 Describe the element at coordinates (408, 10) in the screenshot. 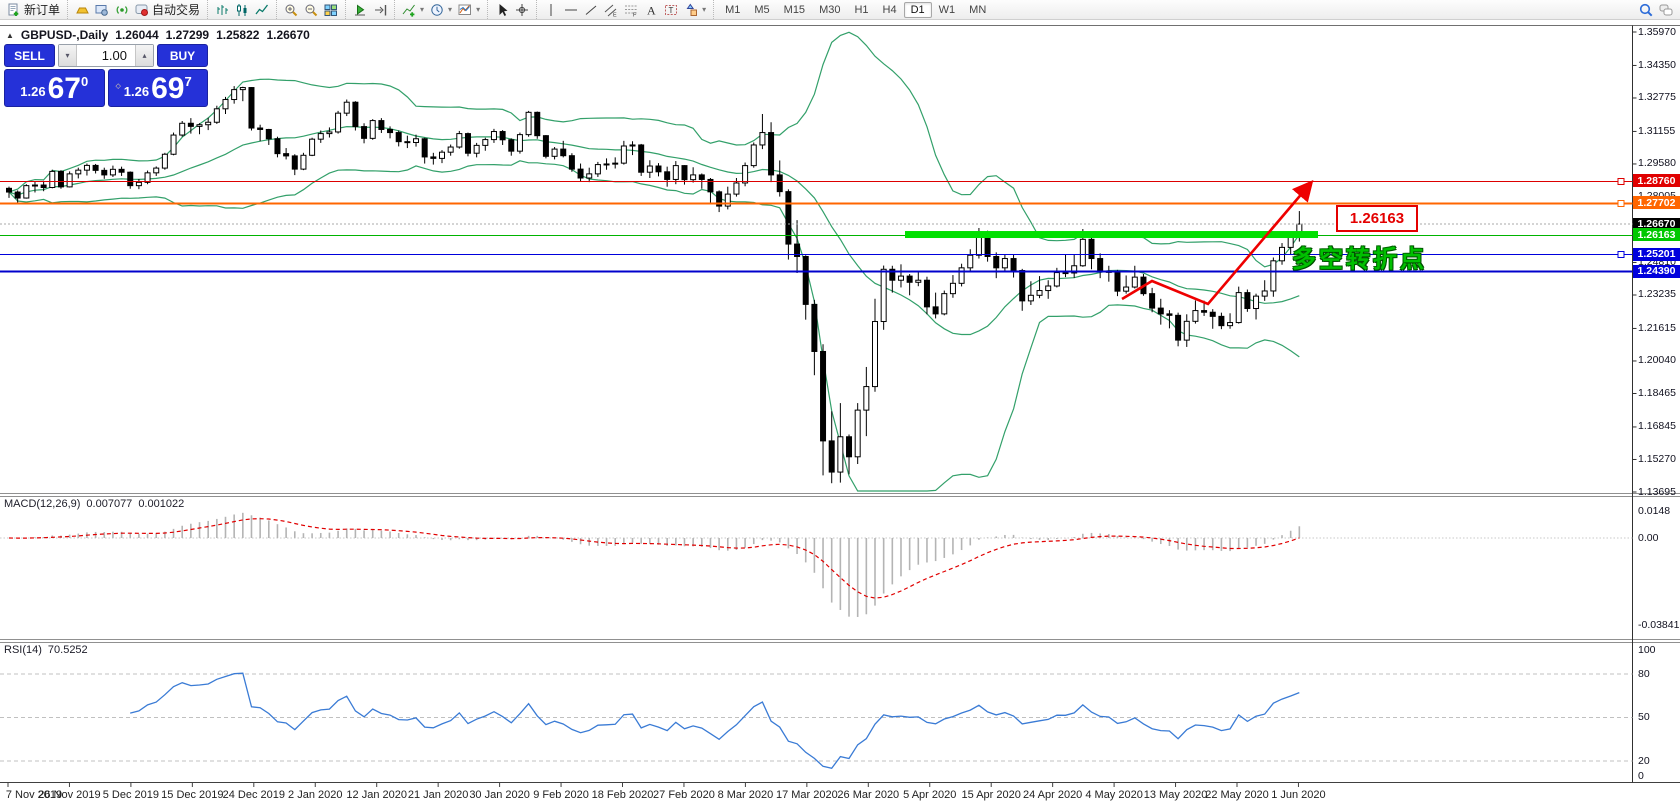

I see `add-indicator-icon` at that location.